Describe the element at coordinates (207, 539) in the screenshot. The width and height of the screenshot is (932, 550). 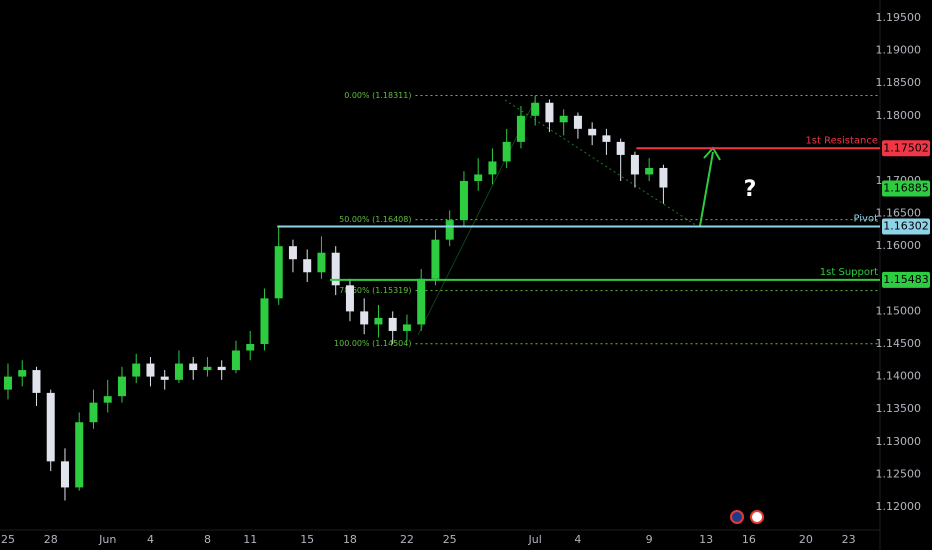
I see `x-tick-label: 8` at that location.